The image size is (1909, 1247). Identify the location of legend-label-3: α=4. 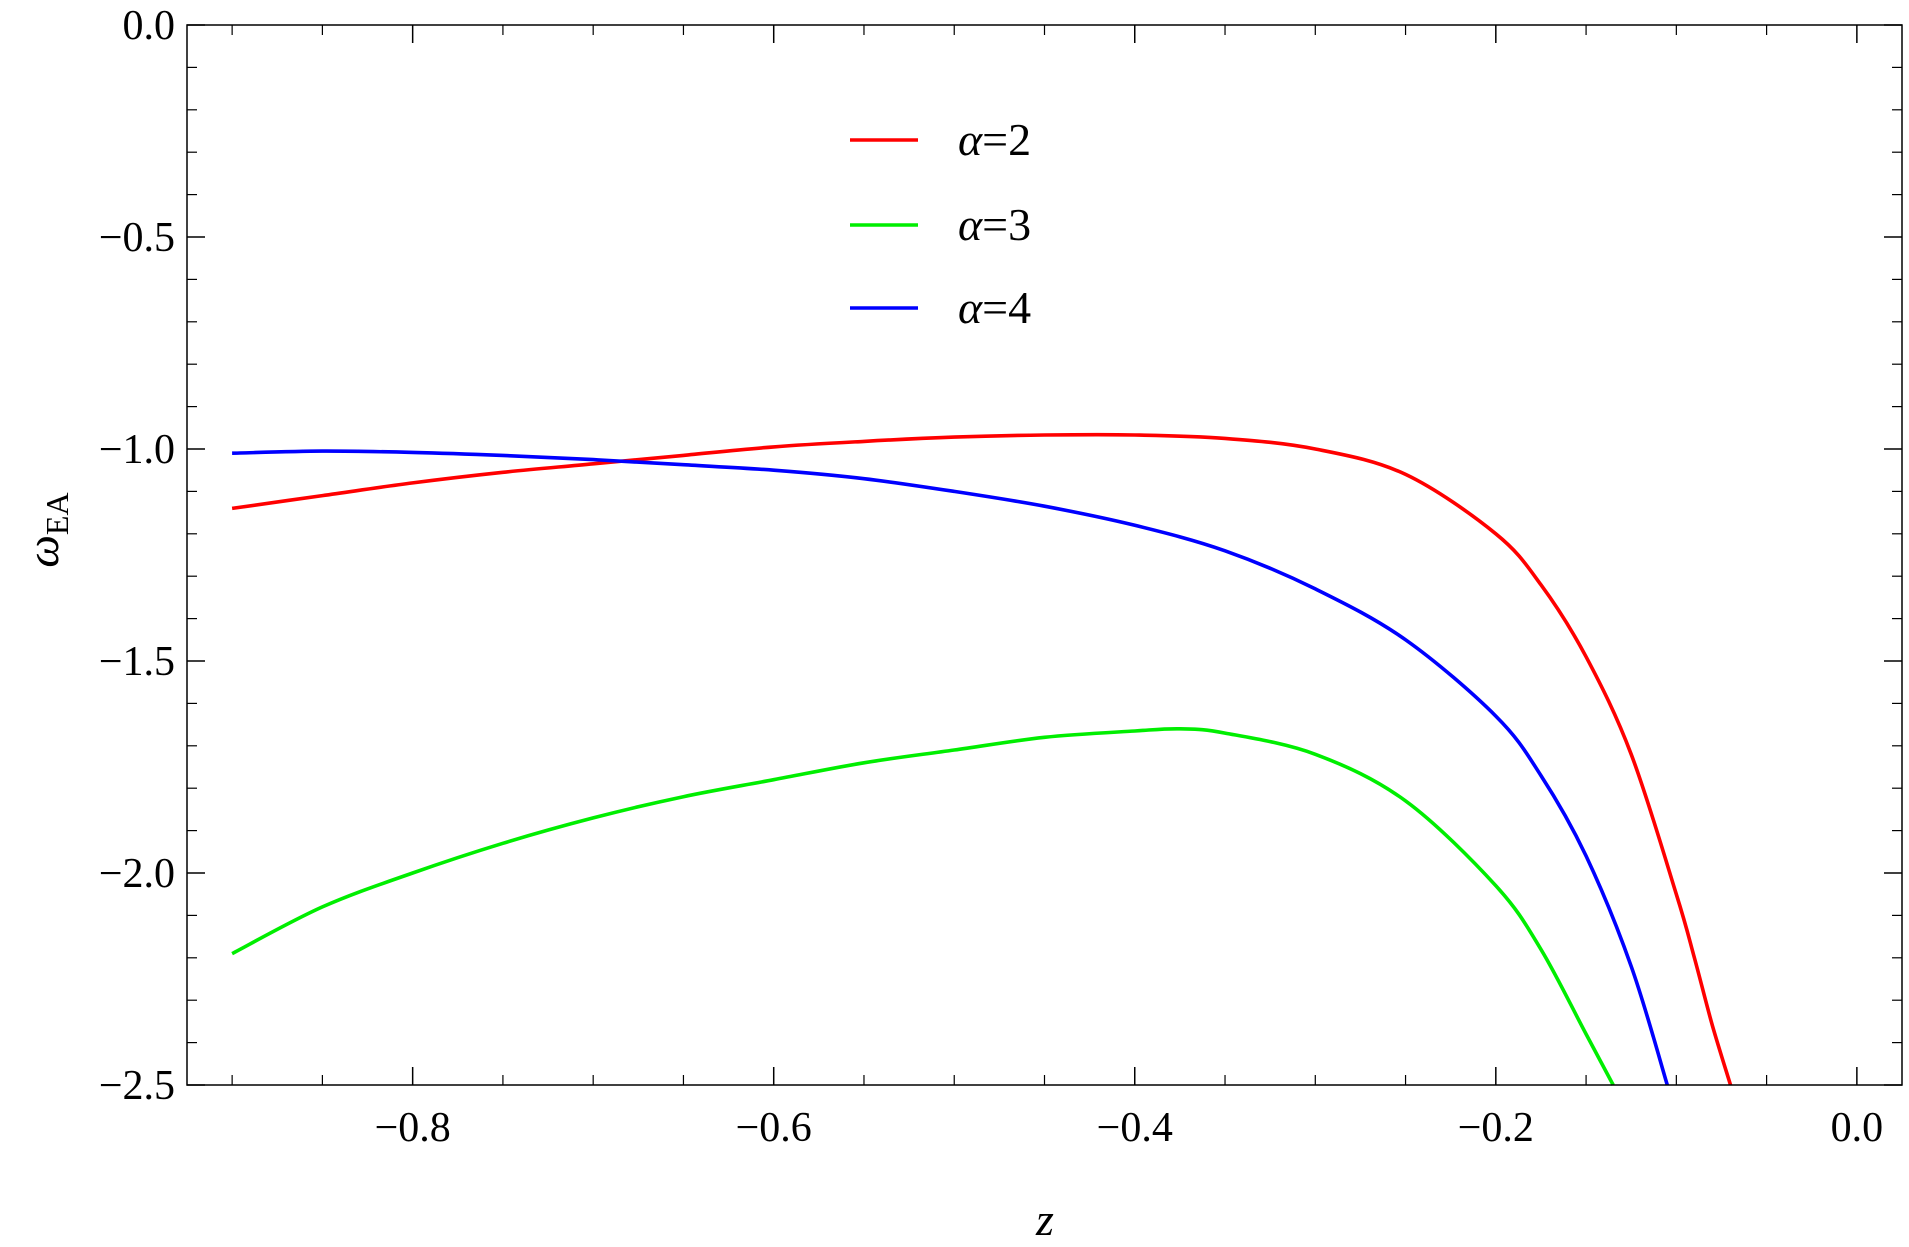
(994, 307).